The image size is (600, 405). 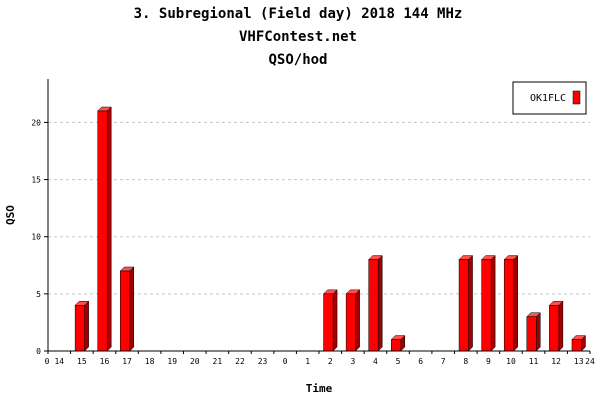 What do you see at coordinates (82, 361) in the screenshot?
I see `x-tick-label: 15` at bounding box center [82, 361].